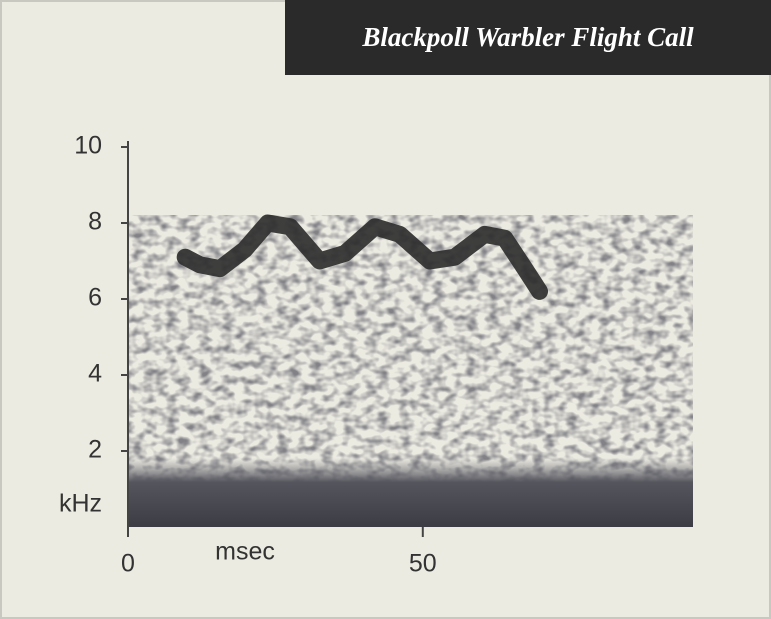 This screenshot has width=771, height=619. What do you see at coordinates (88, 146) in the screenshot?
I see `y-tick-label: 10` at bounding box center [88, 146].